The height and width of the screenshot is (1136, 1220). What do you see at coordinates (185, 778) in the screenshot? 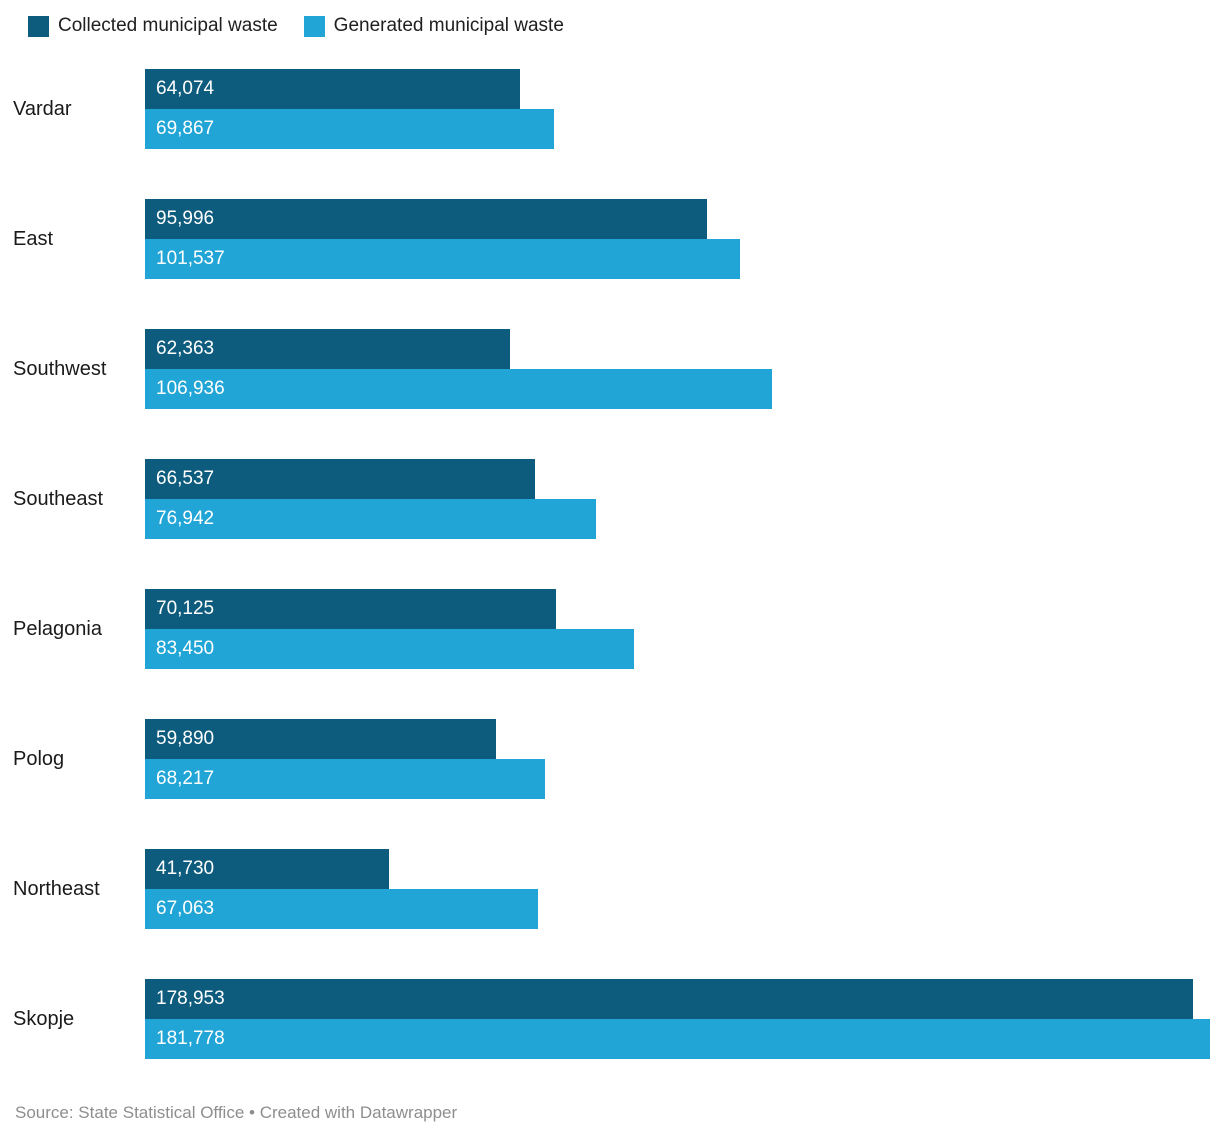
I see `bar-value-label: 68,217` at bounding box center [185, 778].